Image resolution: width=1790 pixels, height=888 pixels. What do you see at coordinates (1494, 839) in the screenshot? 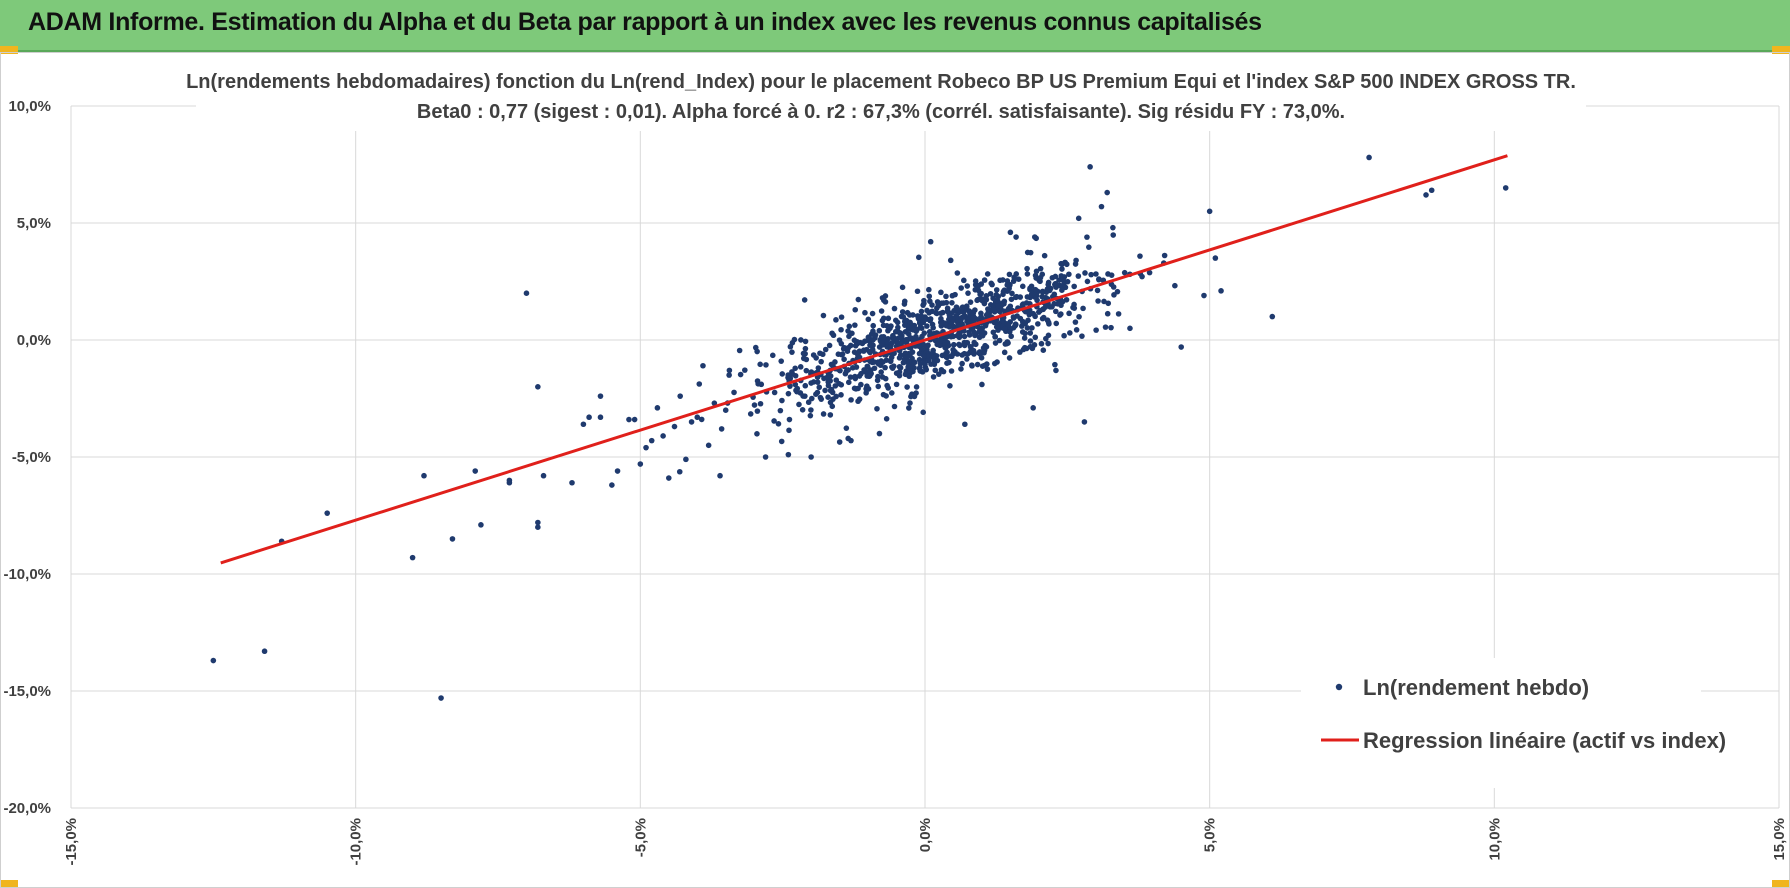
I see `x-tick-label: 10,0%` at bounding box center [1494, 839].